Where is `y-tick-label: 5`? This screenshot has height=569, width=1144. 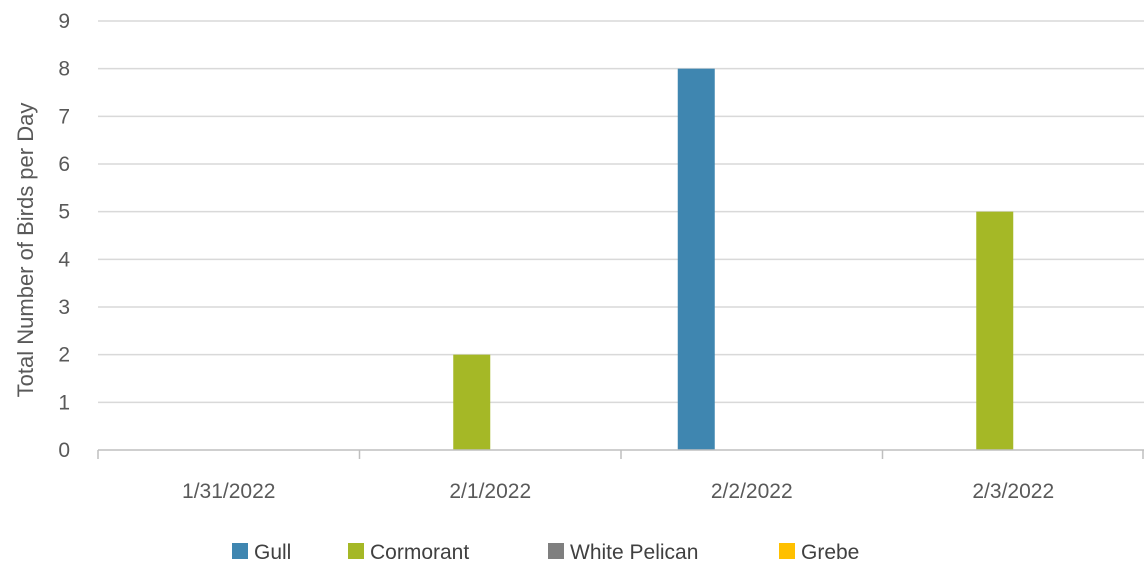
y-tick-label: 5 is located at coordinates (64, 212).